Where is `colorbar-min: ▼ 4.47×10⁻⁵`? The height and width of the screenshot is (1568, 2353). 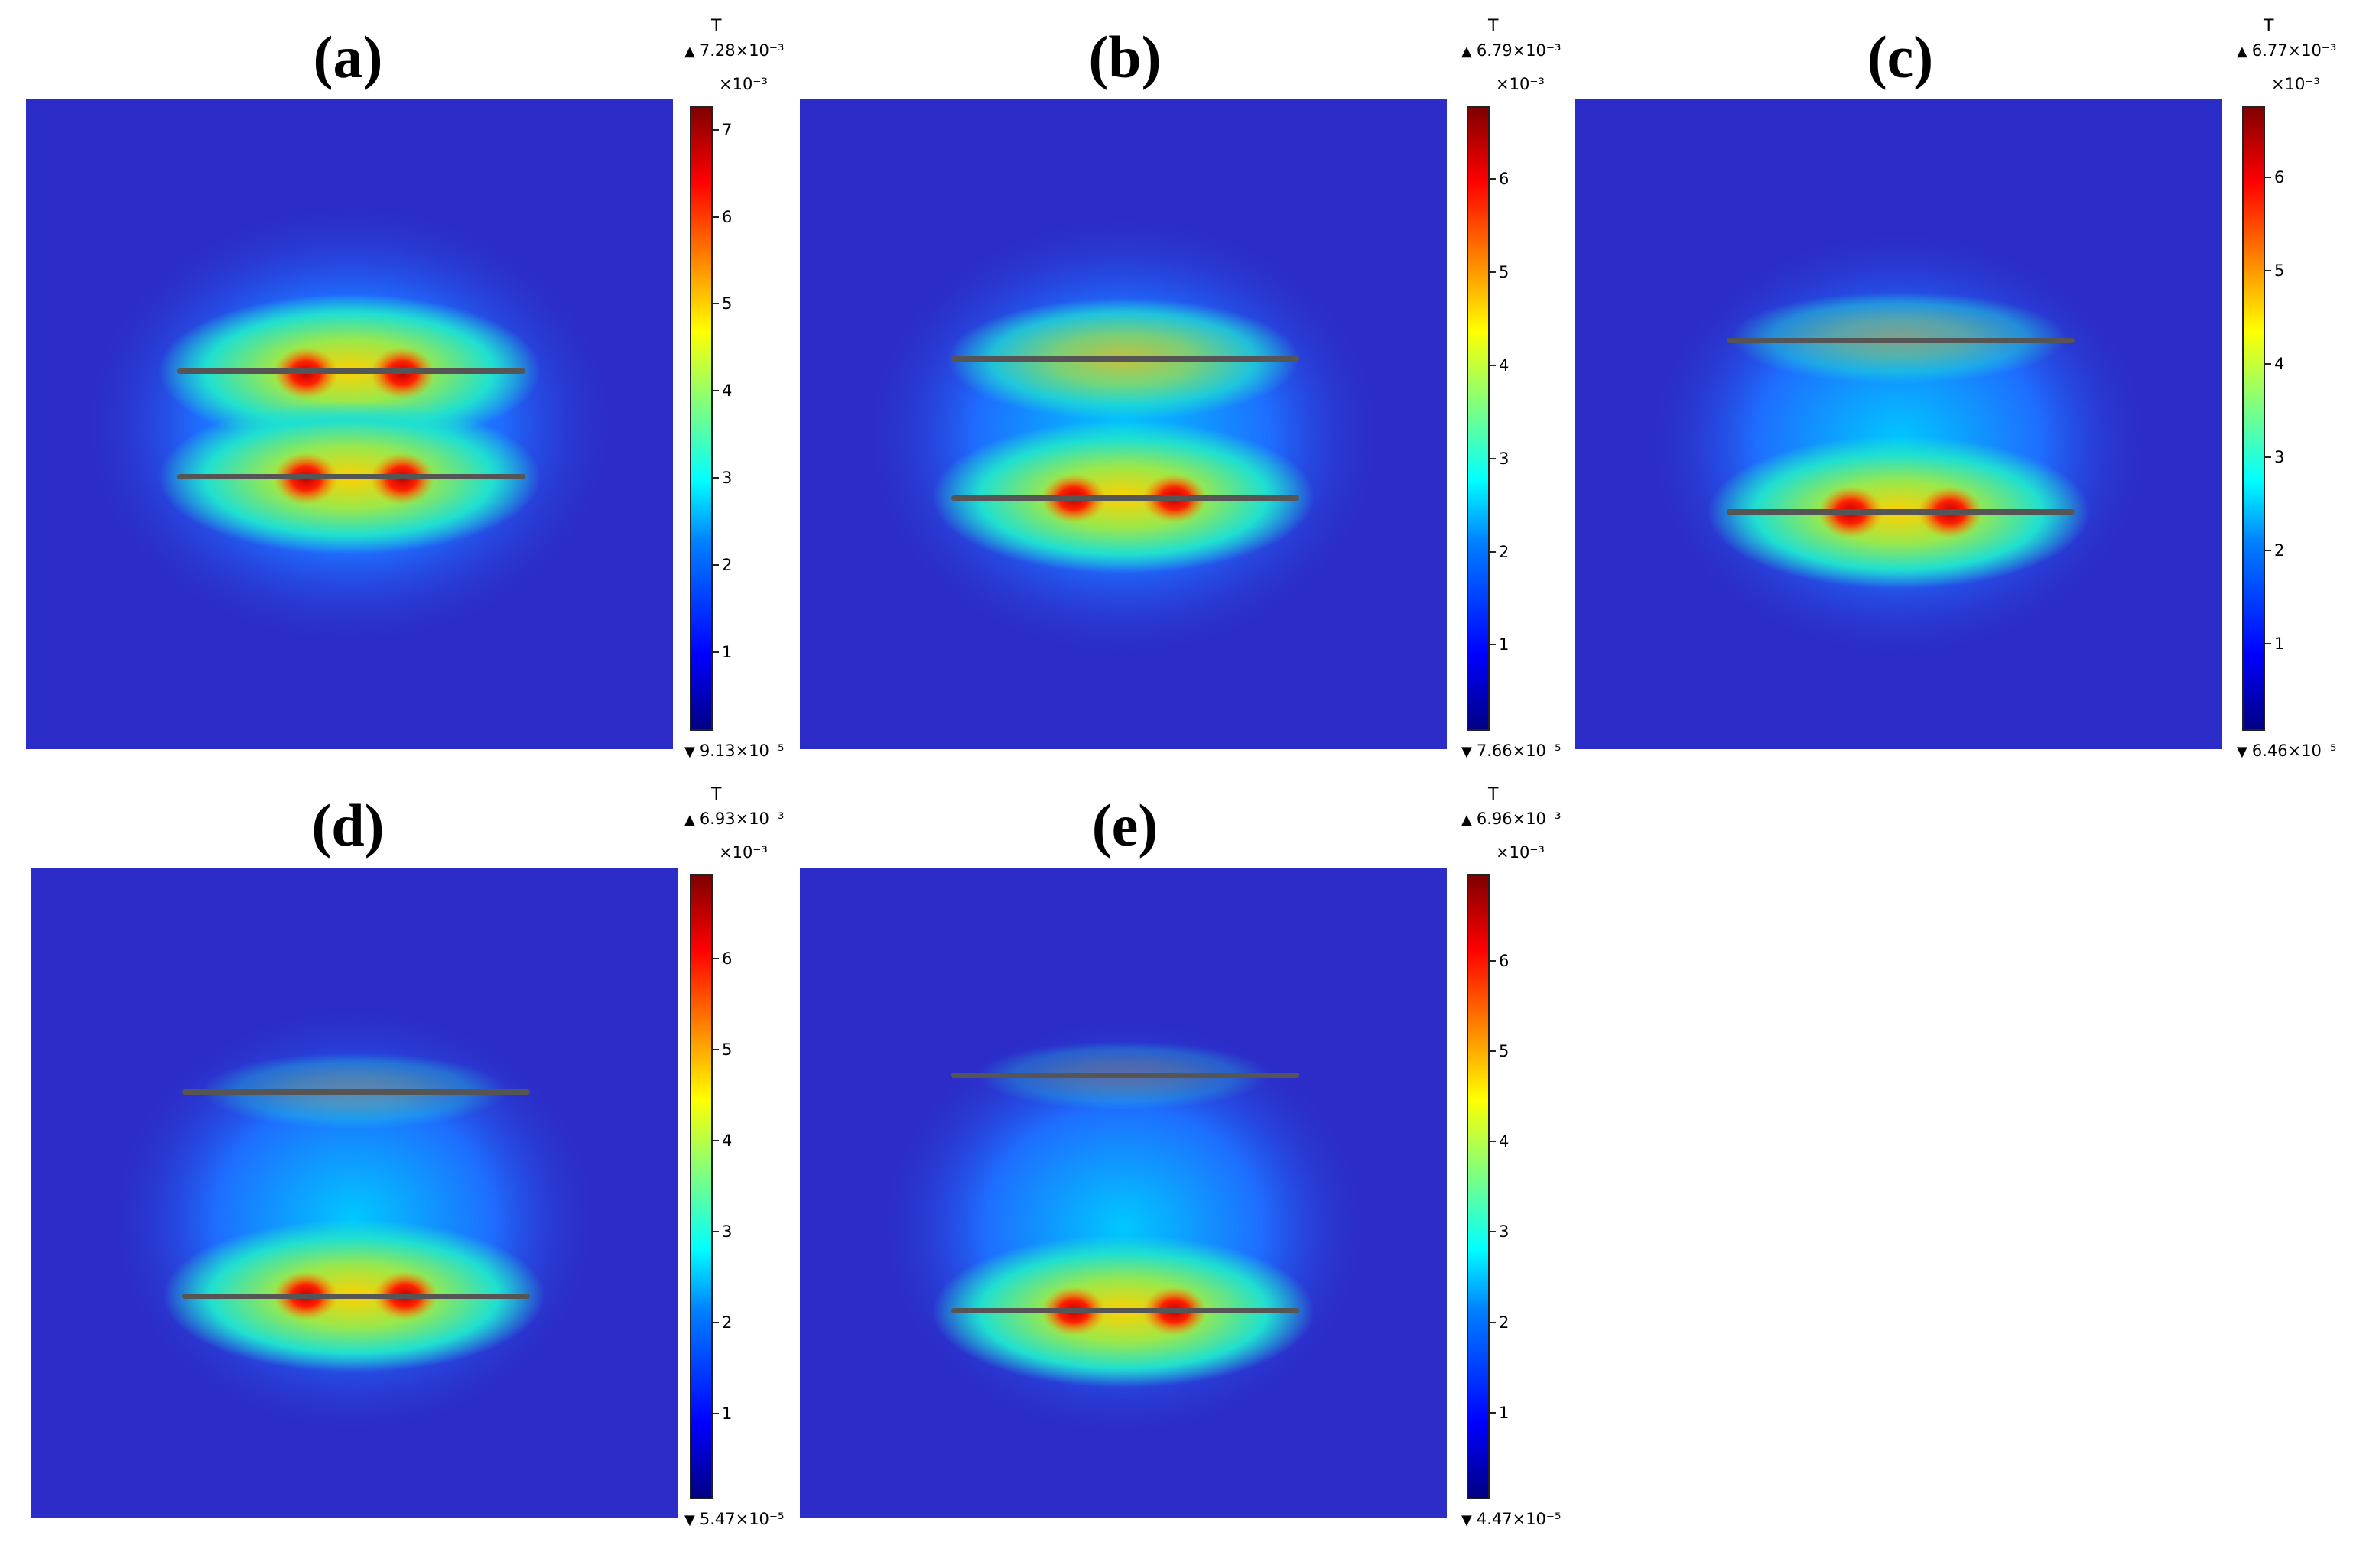 colorbar-min: ▼ 4.47×10⁻⁵ is located at coordinates (1511, 1519).